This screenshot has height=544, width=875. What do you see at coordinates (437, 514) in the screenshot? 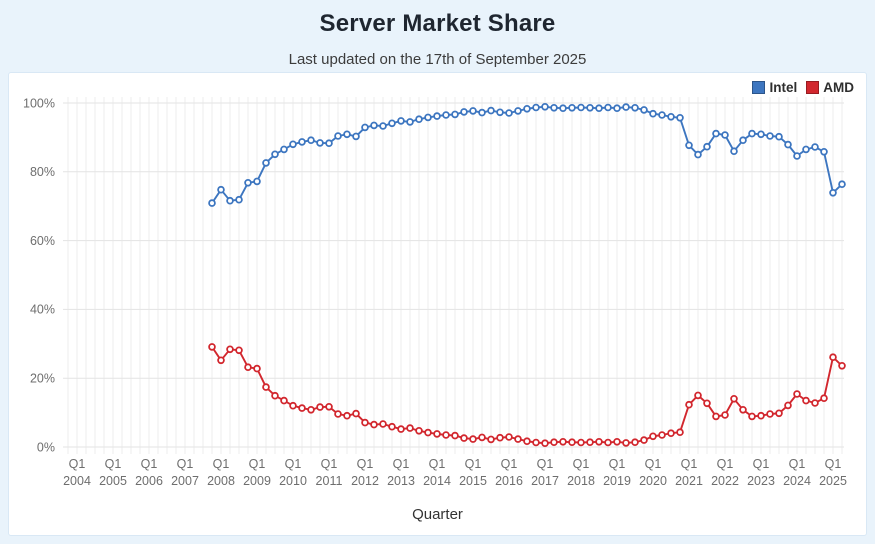
I see `x-axis-title: Quarter` at bounding box center [437, 514].